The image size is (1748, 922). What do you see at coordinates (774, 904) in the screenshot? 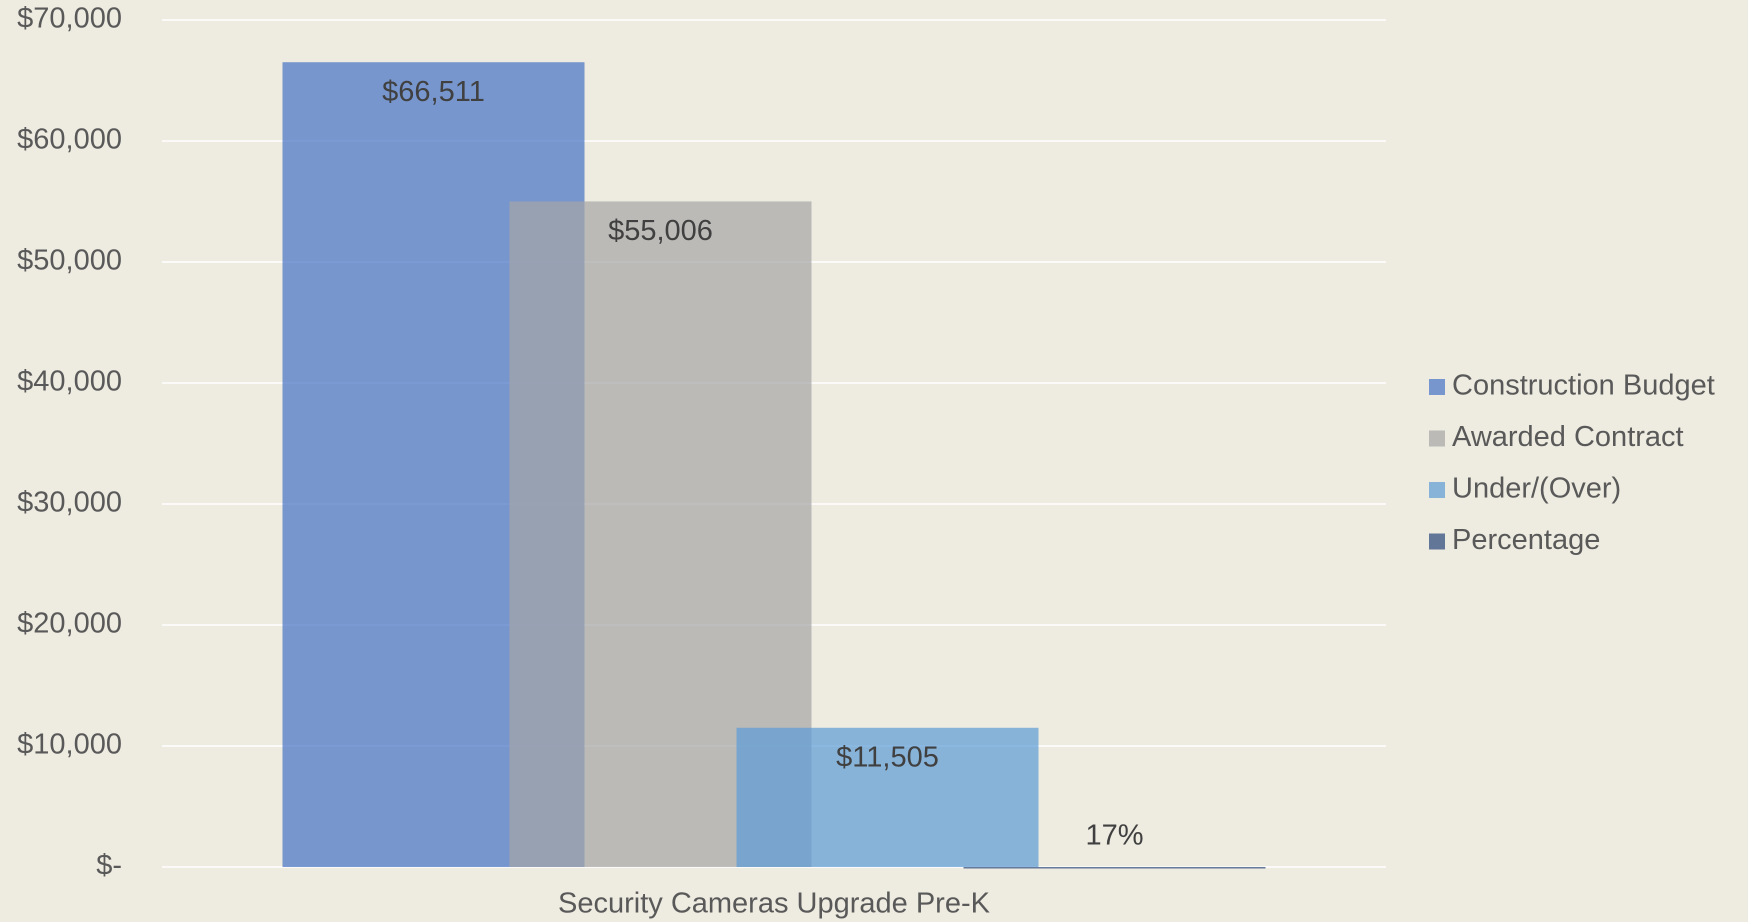
I see `x-tick-label: Security Cameras Upgrade Pre-K` at bounding box center [774, 904].